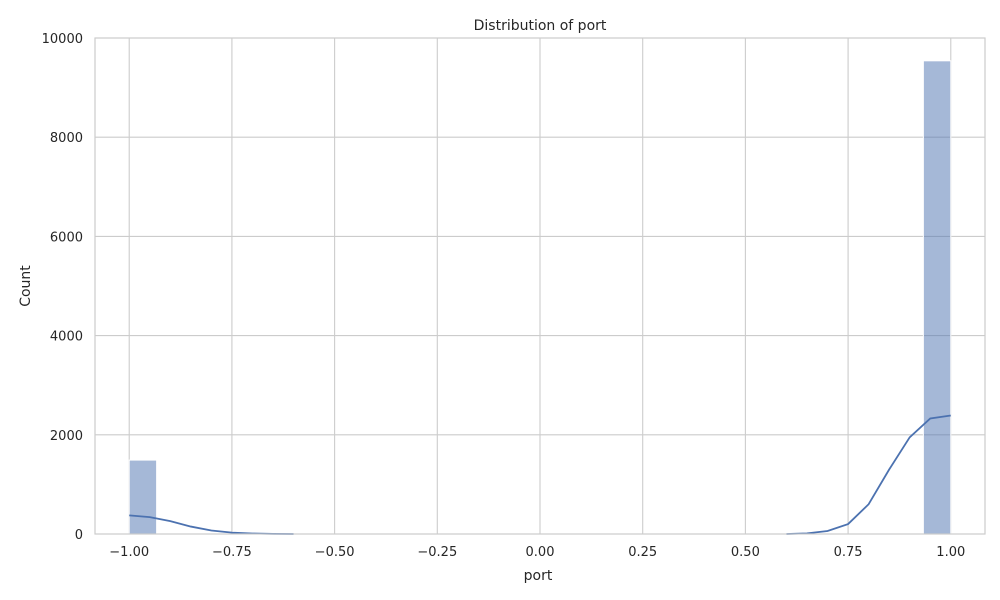 This screenshot has height=600, width=1000. What do you see at coordinates (62, 287) in the screenshot?
I see `y-tick-labels: 0 2000 4000 6000 8000 10000` at bounding box center [62, 287].